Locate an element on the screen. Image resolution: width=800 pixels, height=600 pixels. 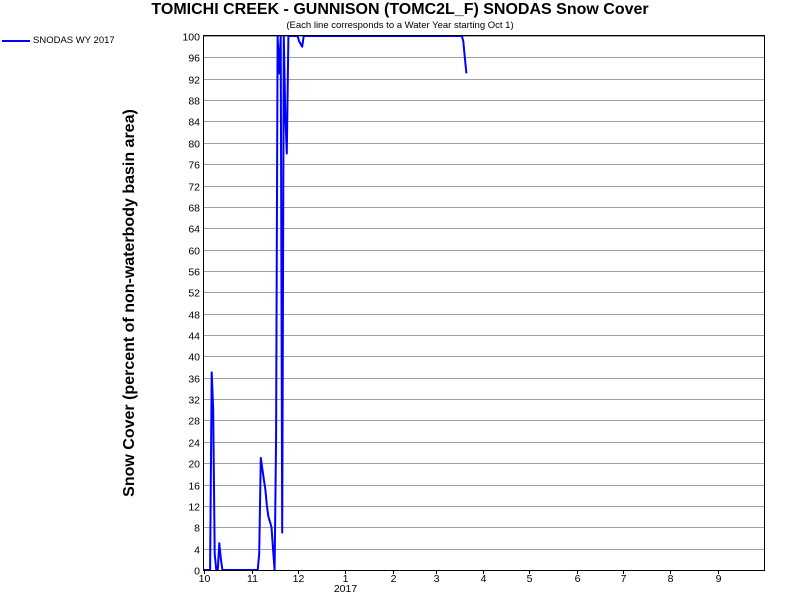
y-tick-label: 92 is located at coordinates (194, 81).